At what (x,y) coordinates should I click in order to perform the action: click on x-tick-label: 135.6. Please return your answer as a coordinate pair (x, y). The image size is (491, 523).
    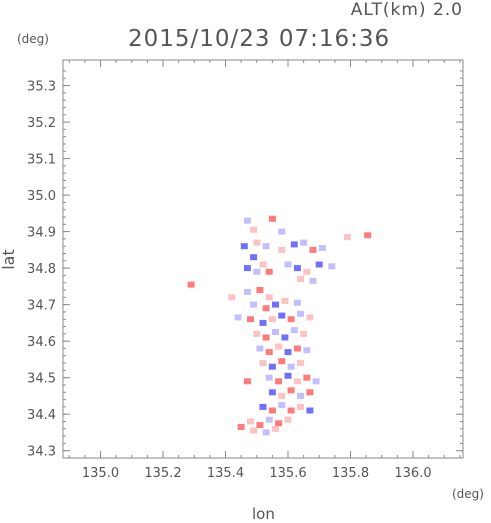
    Looking at the image, I should click on (287, 473).